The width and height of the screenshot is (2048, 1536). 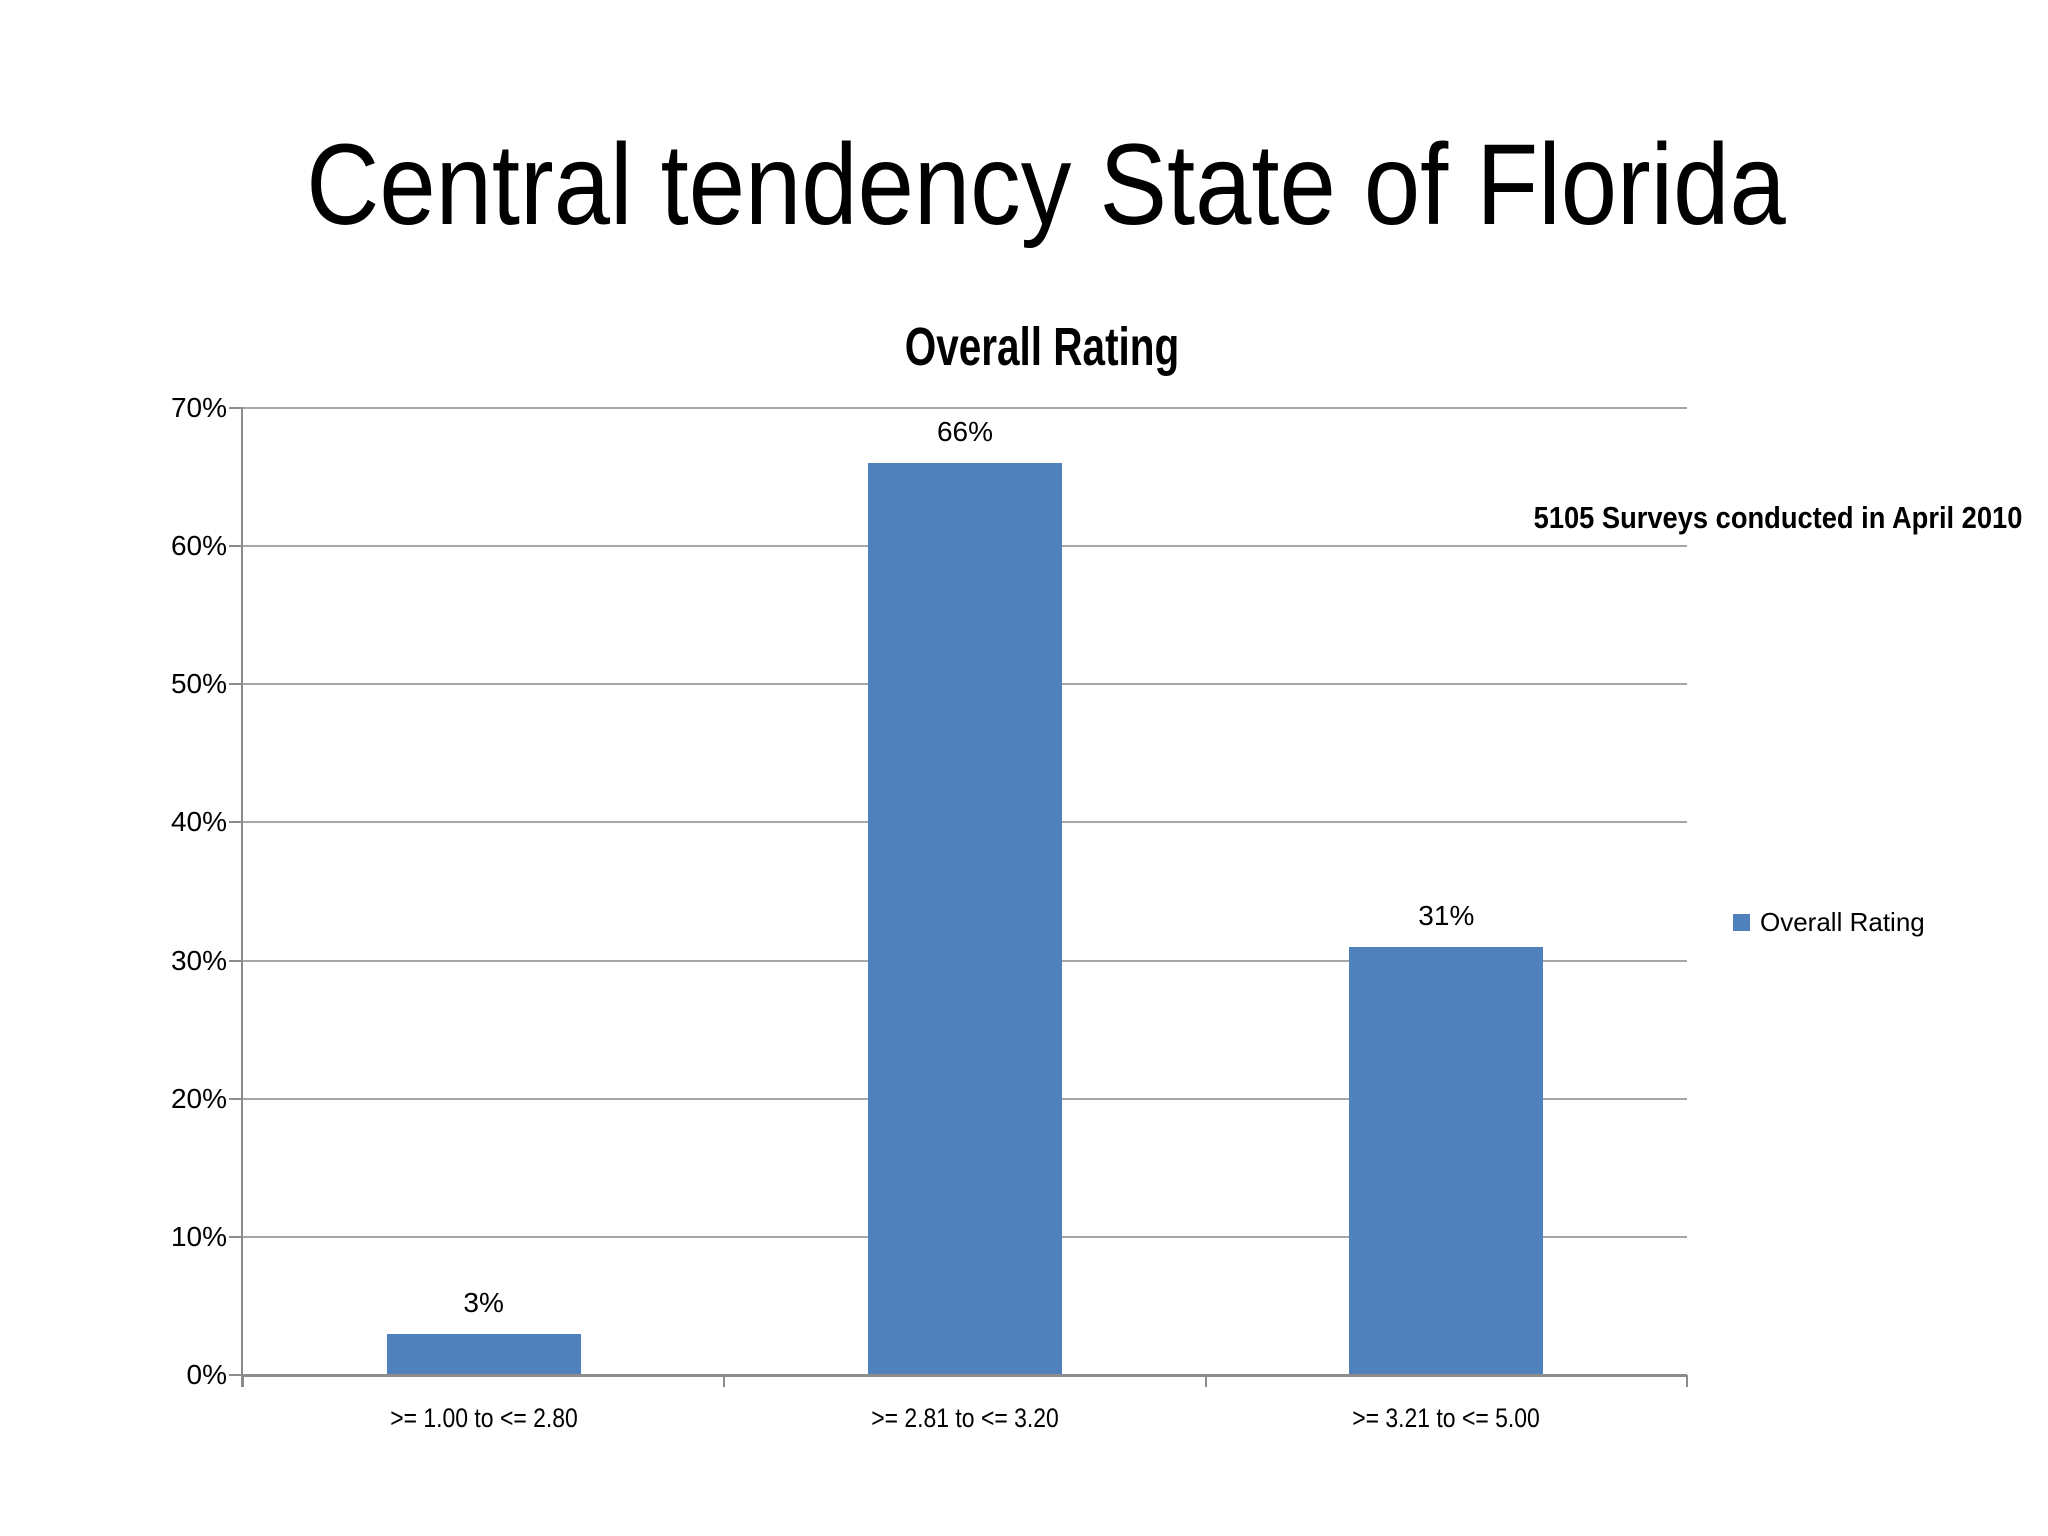 I want to click on y-axis-label: 0%, so click(x=206, y=1374).